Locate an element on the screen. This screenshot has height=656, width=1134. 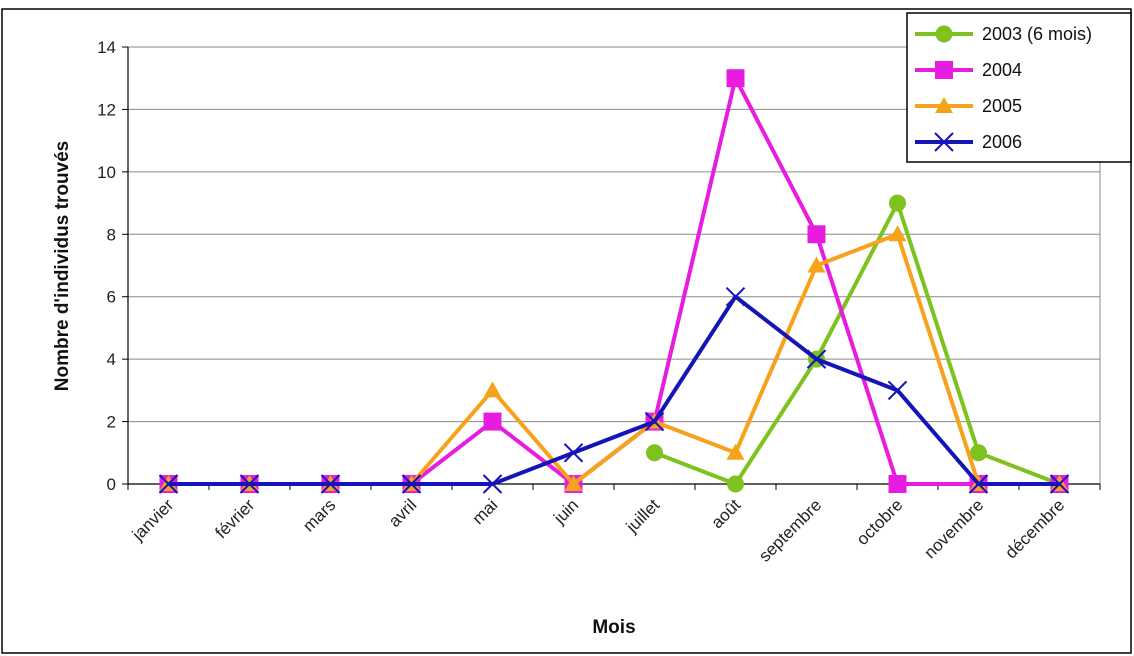
y-axis-title: Nombre d'individus trouvés is located at coordinates (62, 266).